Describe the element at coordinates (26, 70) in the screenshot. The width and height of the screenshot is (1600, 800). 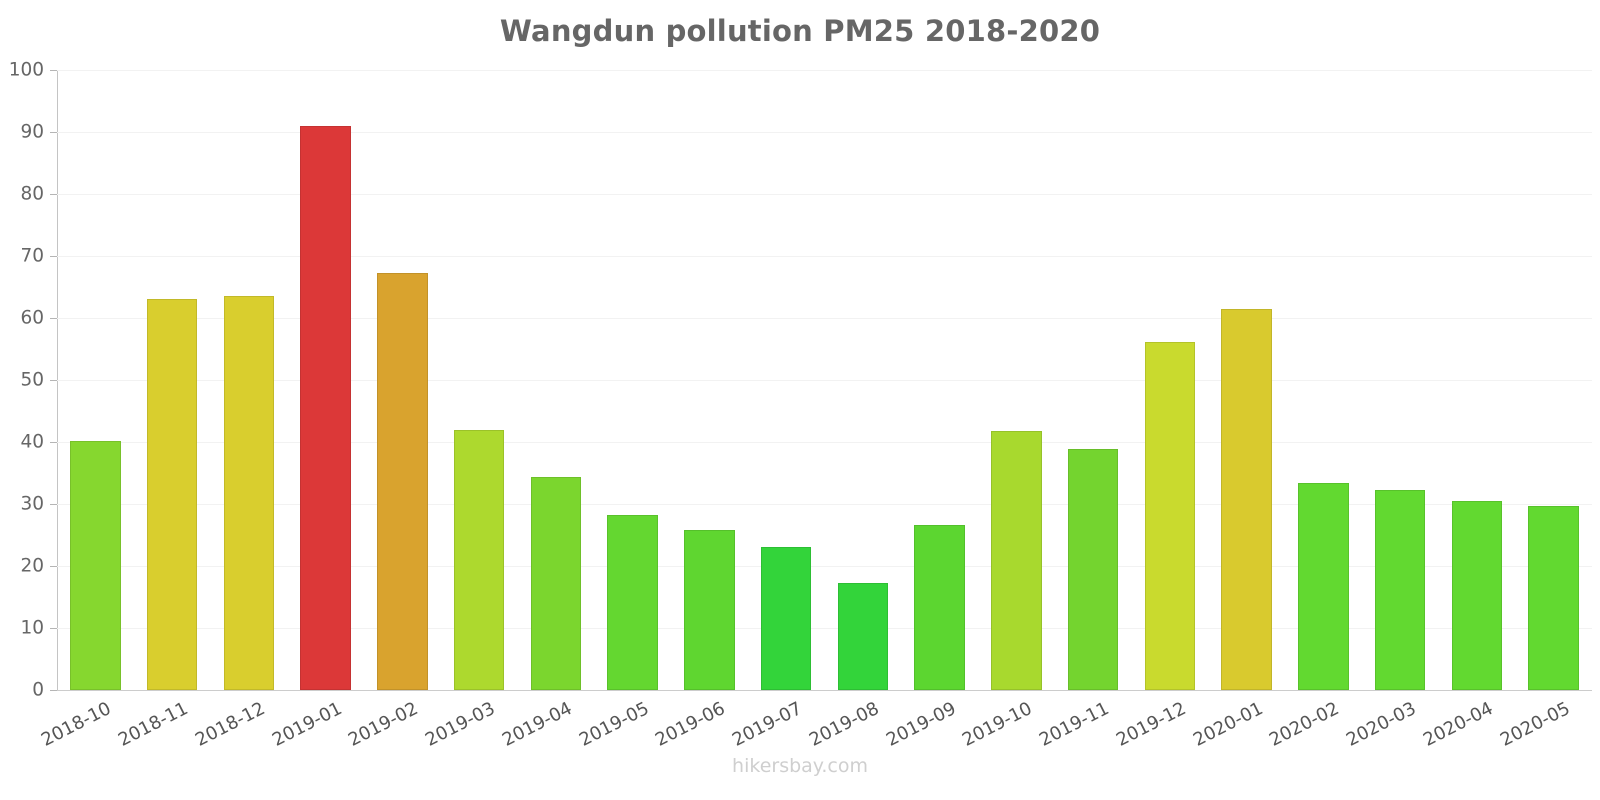
I see `y-tick-label: 100` at that location.